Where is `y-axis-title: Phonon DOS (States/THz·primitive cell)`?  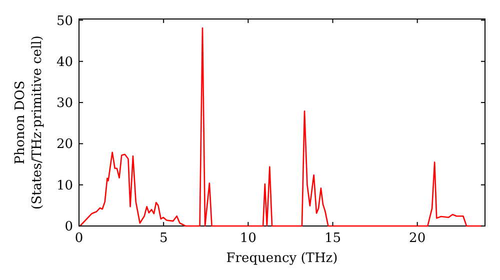 y-axis-title: Phonon DOS (States/THz·primitive cell) is located at coordinates (29, 122).